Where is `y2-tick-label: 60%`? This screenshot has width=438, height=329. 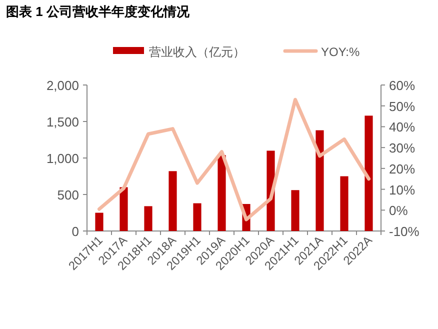 y2-tick-label: 60% is located at coordinates (402, 85).